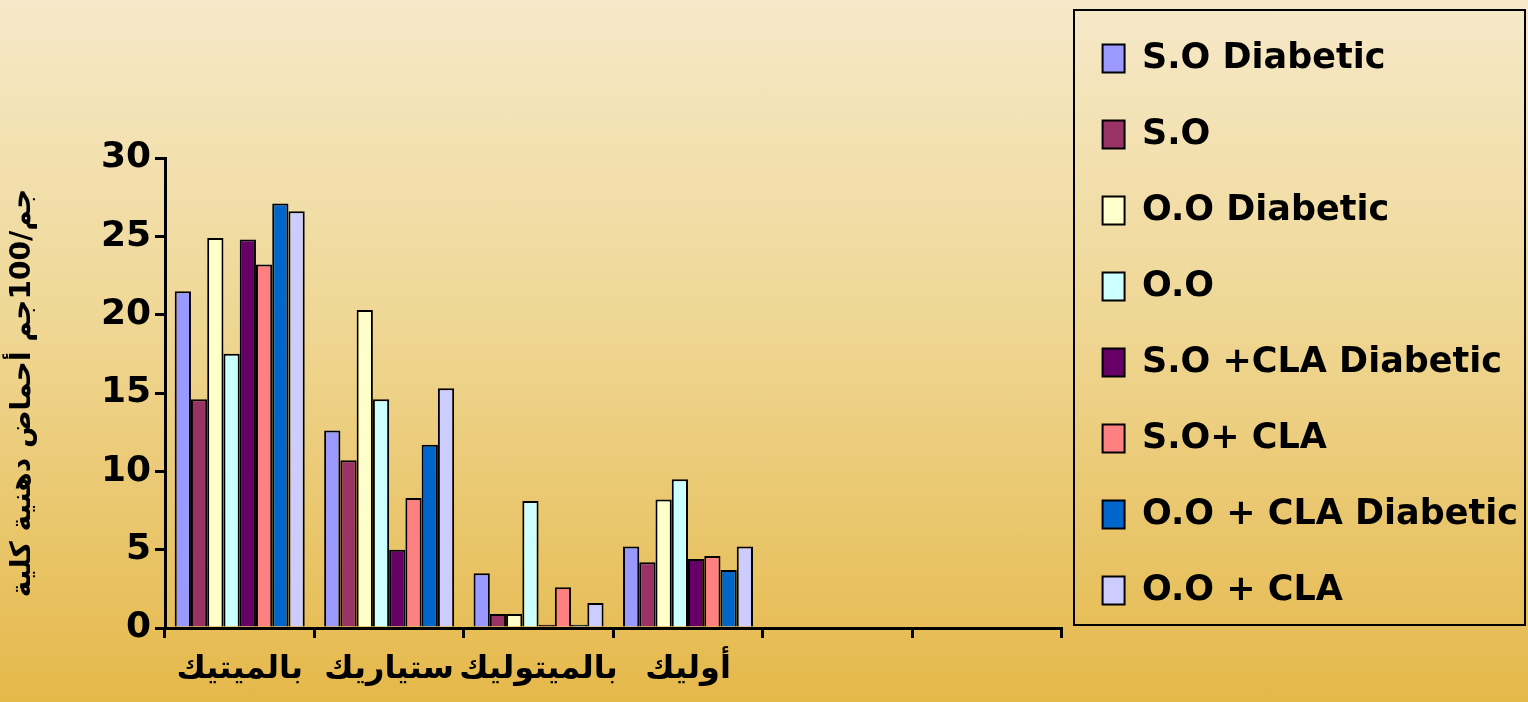 This screenshot has width=1528, height=702. Describe the element at coordinates (1264, 55) in the screenshot. I see `legend-label: S.O Diabetic` at that location.